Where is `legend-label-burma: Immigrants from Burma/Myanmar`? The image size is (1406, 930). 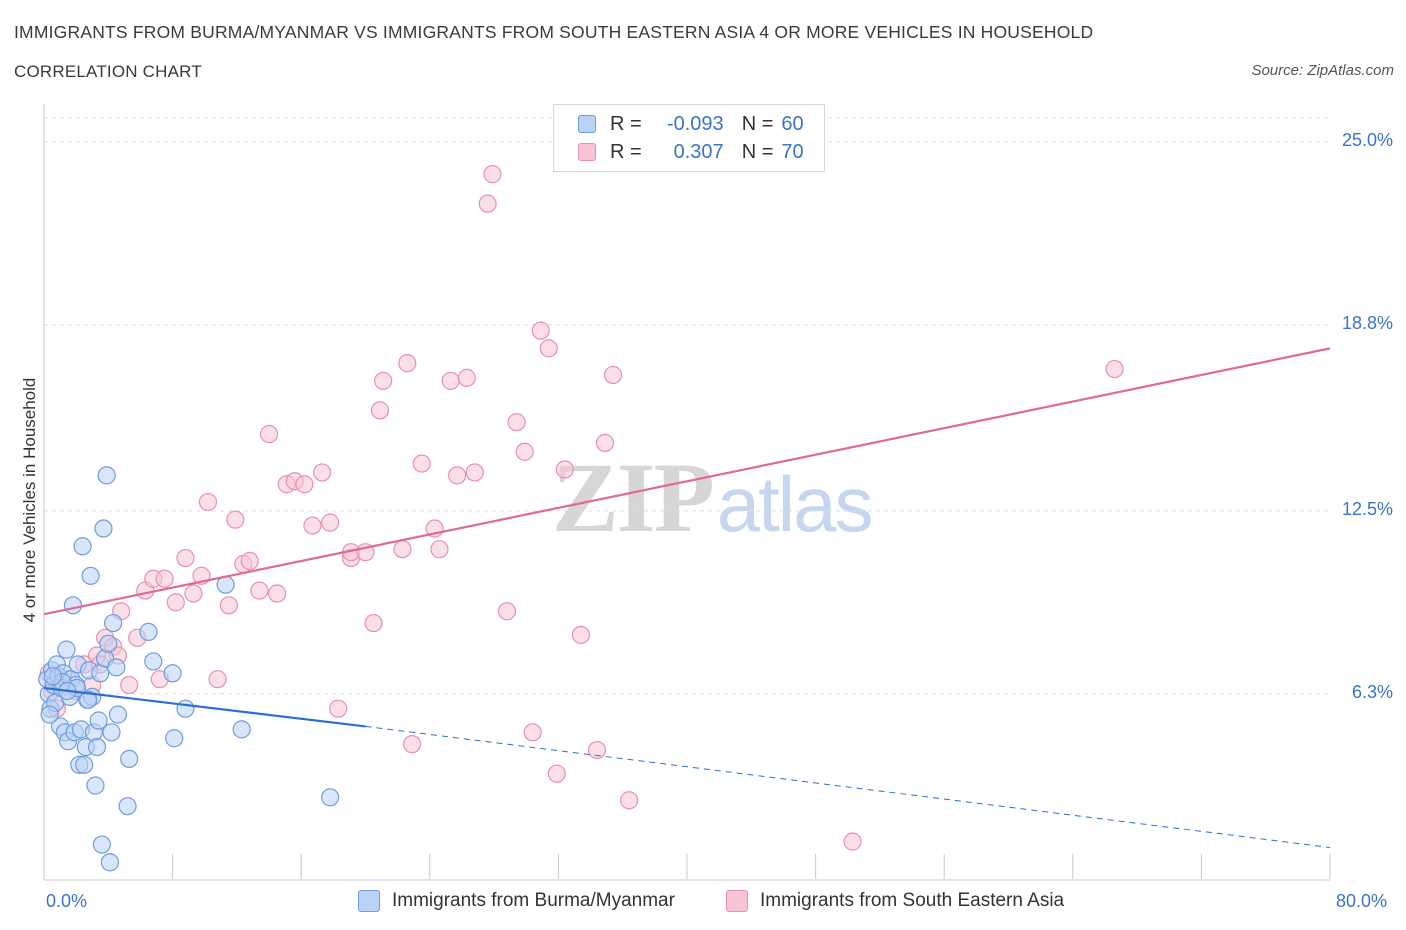
legend-label-burma: Immigrants from Burma/Myanmar is located at coordinates (533, 900).